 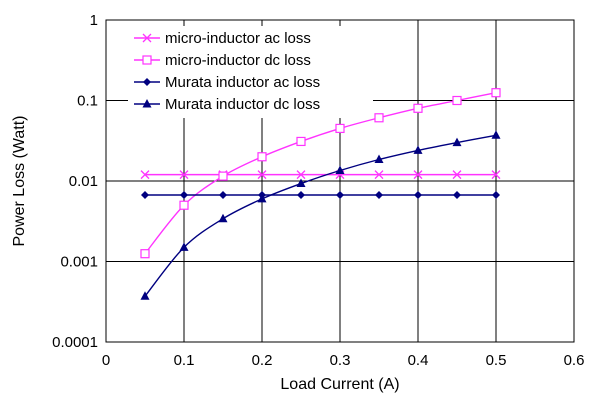 I want to click on legend-label: micro-inductor ac loss, so click(x=238, y=38).